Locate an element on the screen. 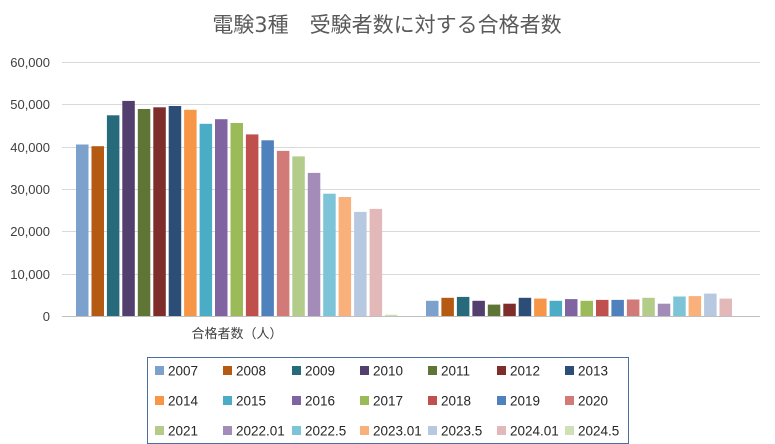 The width and height of the screenshot is (775, 444). legend-item: 2023.01 is located at coordinates (391, 431).